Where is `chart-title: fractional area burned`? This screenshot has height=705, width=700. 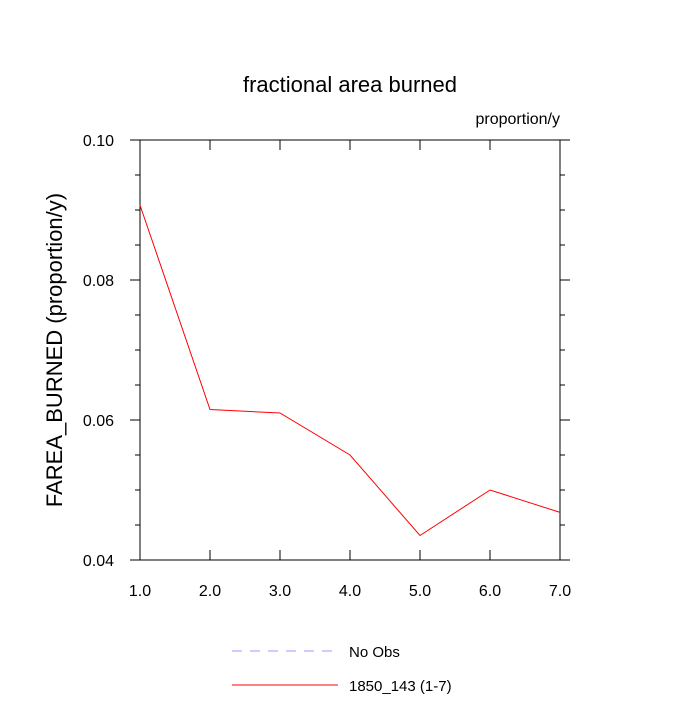 chart-title: fractional area burned is located at coordinates (350, 84).